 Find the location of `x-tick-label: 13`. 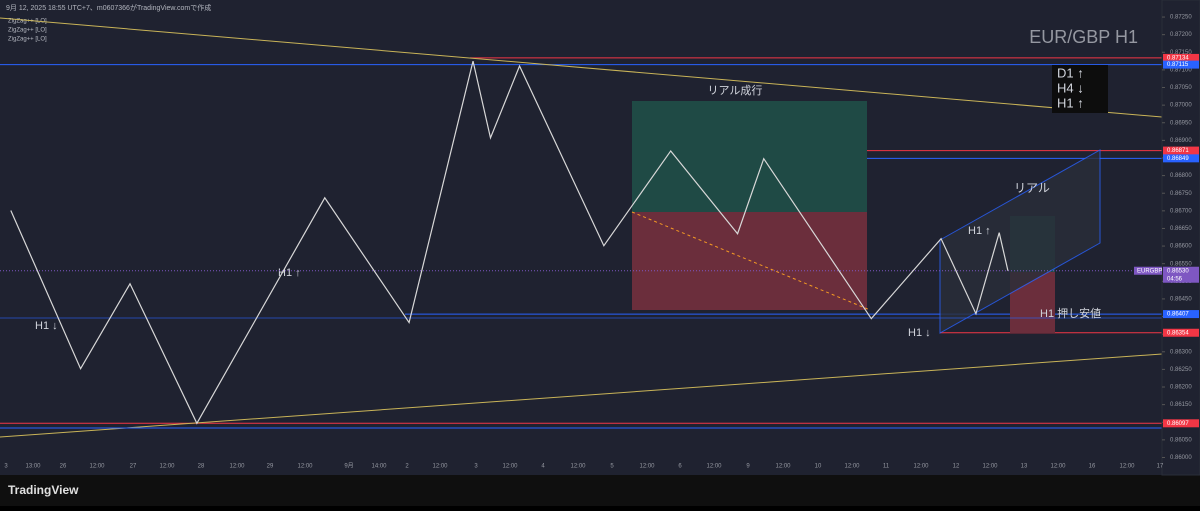

x-tick-label: 13 is located at coordinates (1024, 467).